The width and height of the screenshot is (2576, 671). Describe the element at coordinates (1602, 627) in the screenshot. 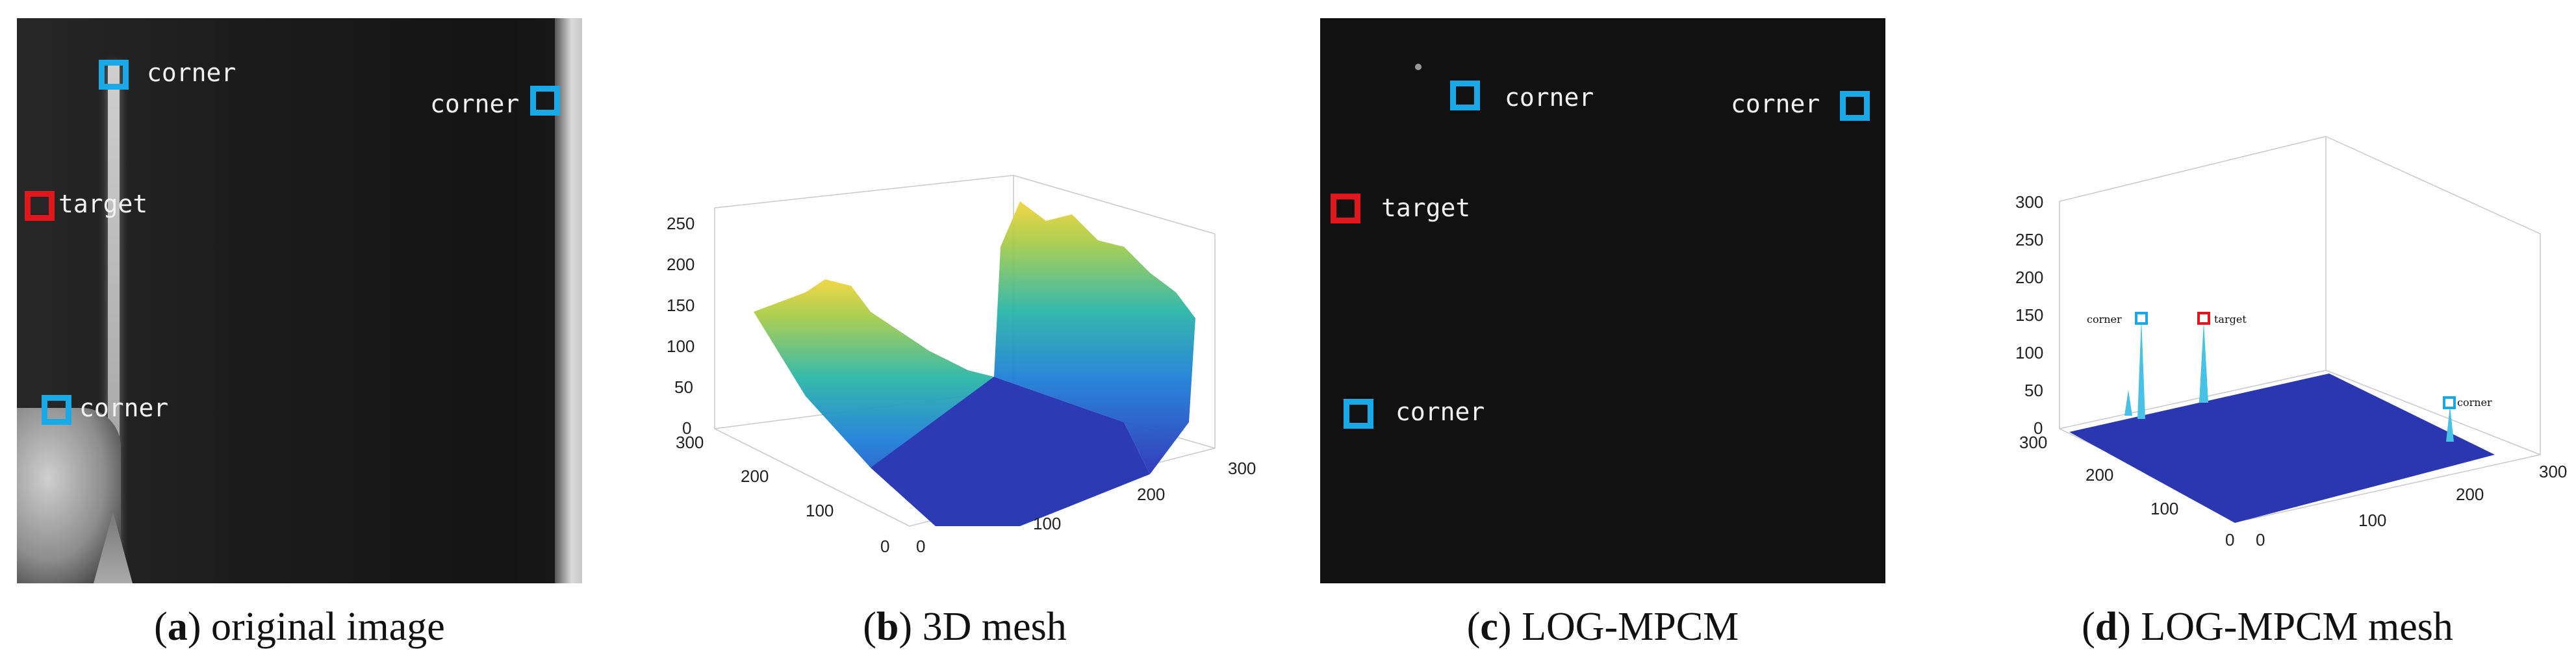

I see `caption-c: (c) LOG-MPCM` at that location.